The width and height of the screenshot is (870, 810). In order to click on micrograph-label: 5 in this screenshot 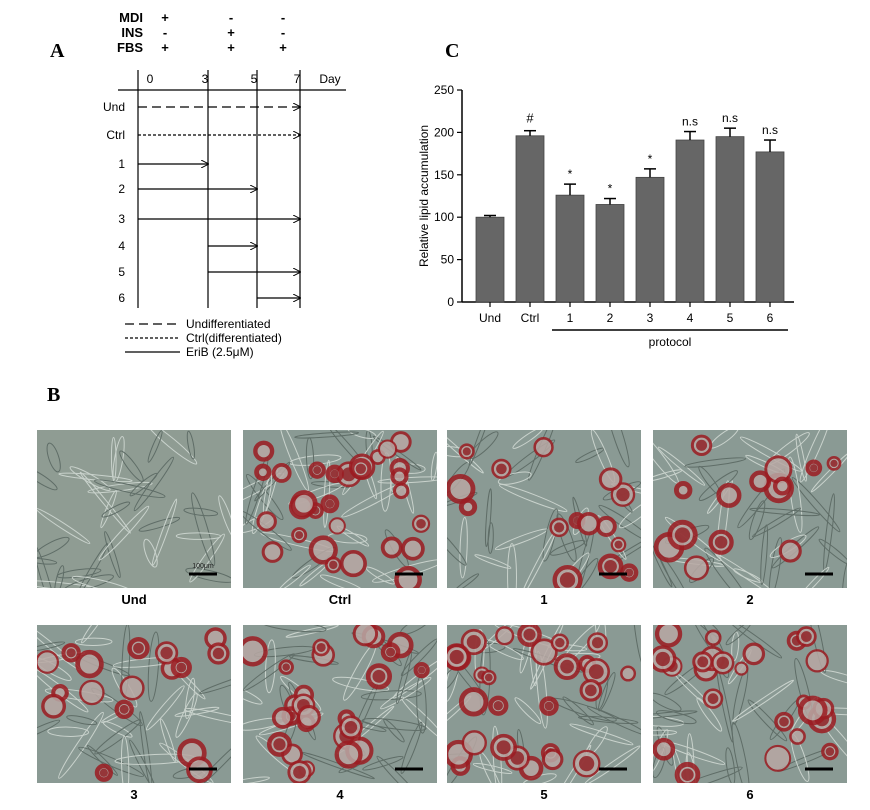, I will do `click(544, 794)`.